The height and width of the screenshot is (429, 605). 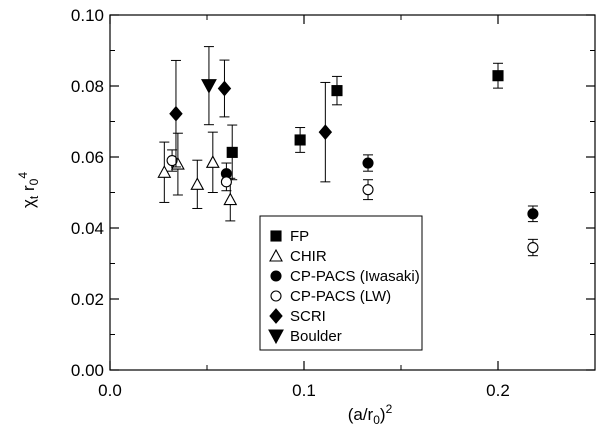 What do you see at coordinates (308, 316) in the screenshot?
I see `legend-label: SCRI` at bounding box center [308, 316].